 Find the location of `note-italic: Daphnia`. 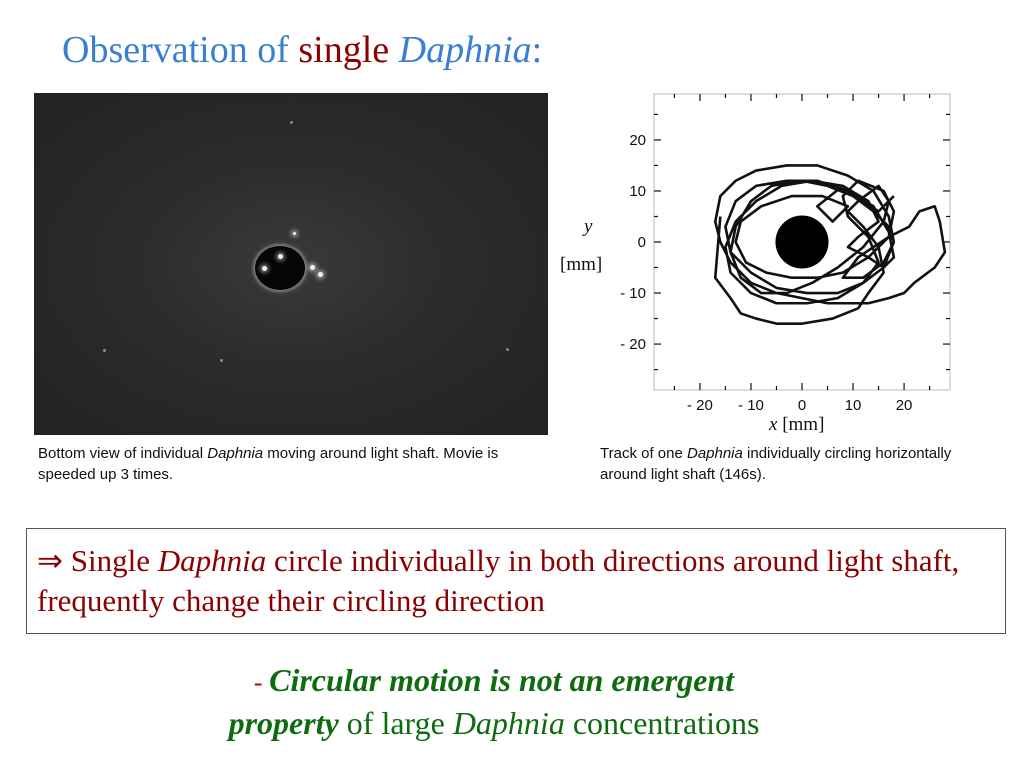

note-italic: Daphnia is located at coordinates (508, 723).